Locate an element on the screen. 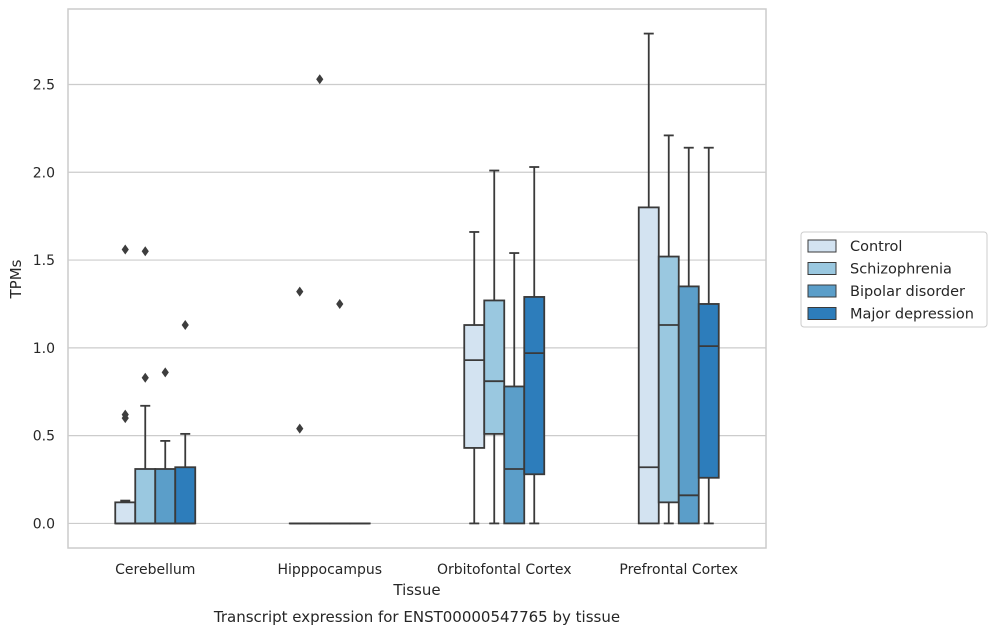 The height and width of the screenshot is (634, 997). y-tick-label: 1.5 is located at coordinates (44, 261).